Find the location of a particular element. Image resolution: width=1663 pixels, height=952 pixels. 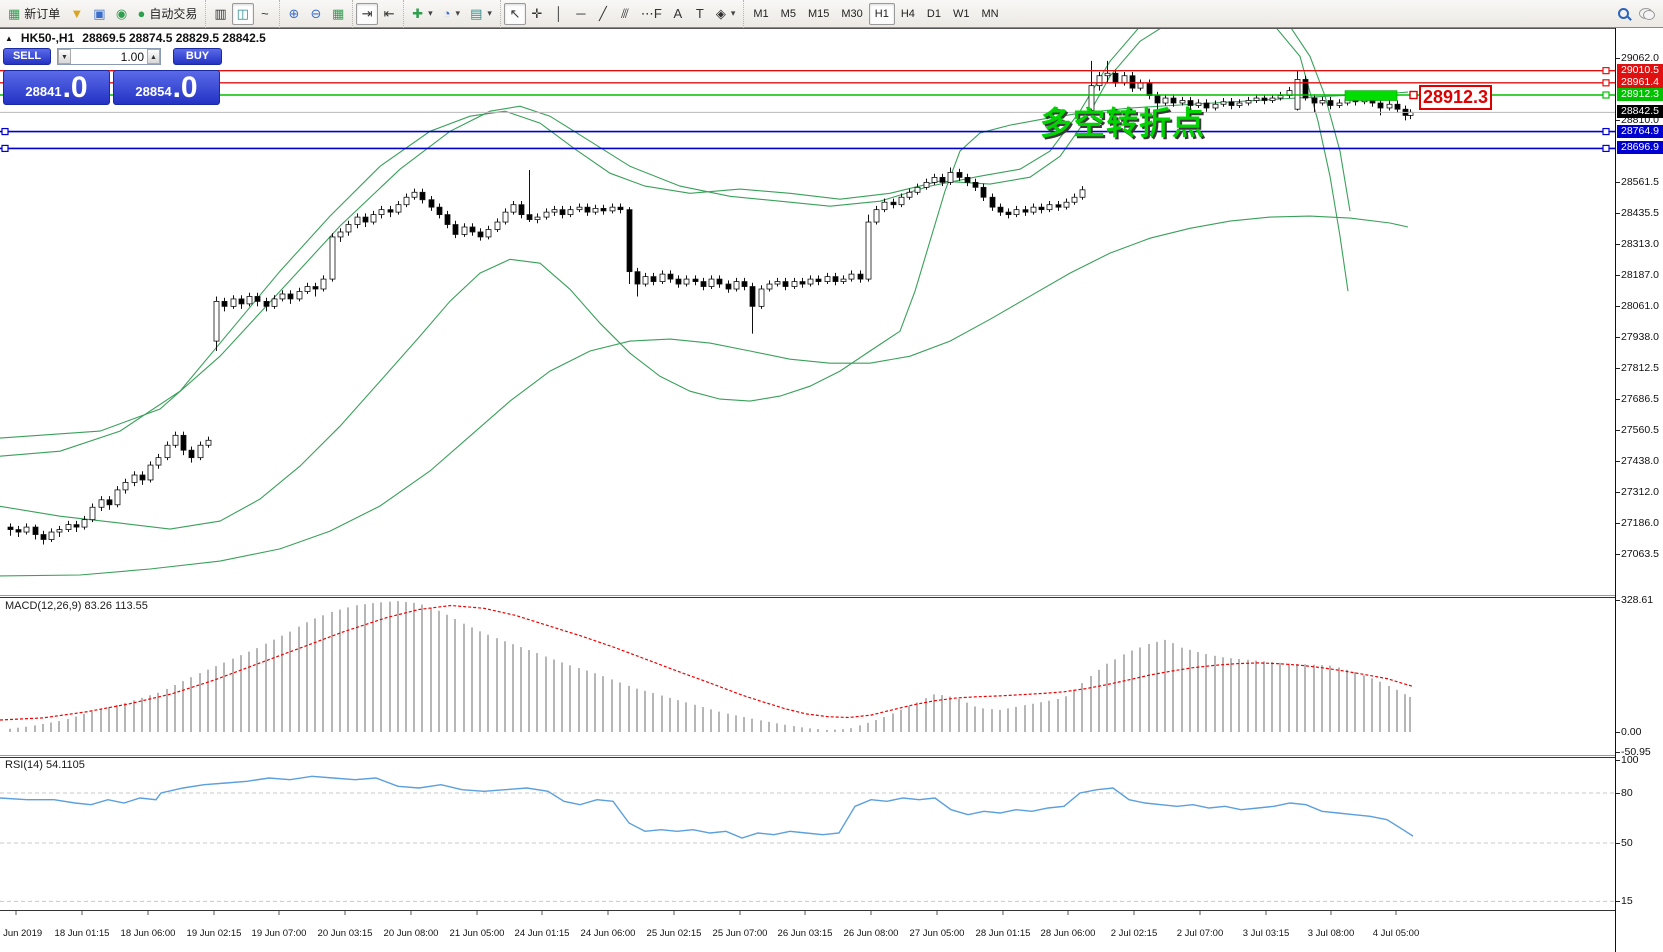

zoom-out-button: ⊖ is located at coordinates (316, 14).